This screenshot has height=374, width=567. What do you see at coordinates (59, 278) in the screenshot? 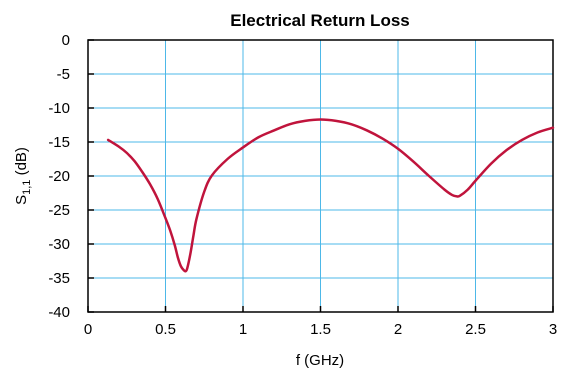
I see `y-tick-label: -35` at bounding box center [59, 278].